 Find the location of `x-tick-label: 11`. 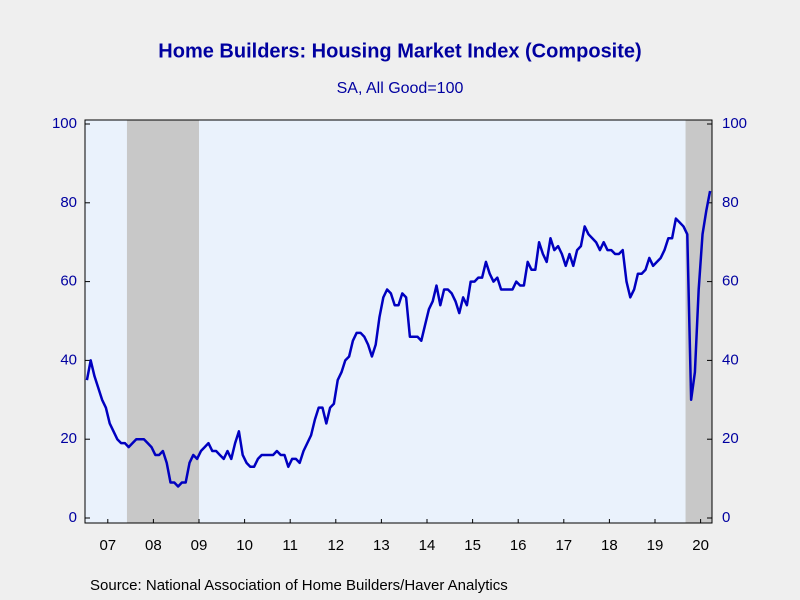

x-tick-label: 11 is located at coordinates (290, 545).